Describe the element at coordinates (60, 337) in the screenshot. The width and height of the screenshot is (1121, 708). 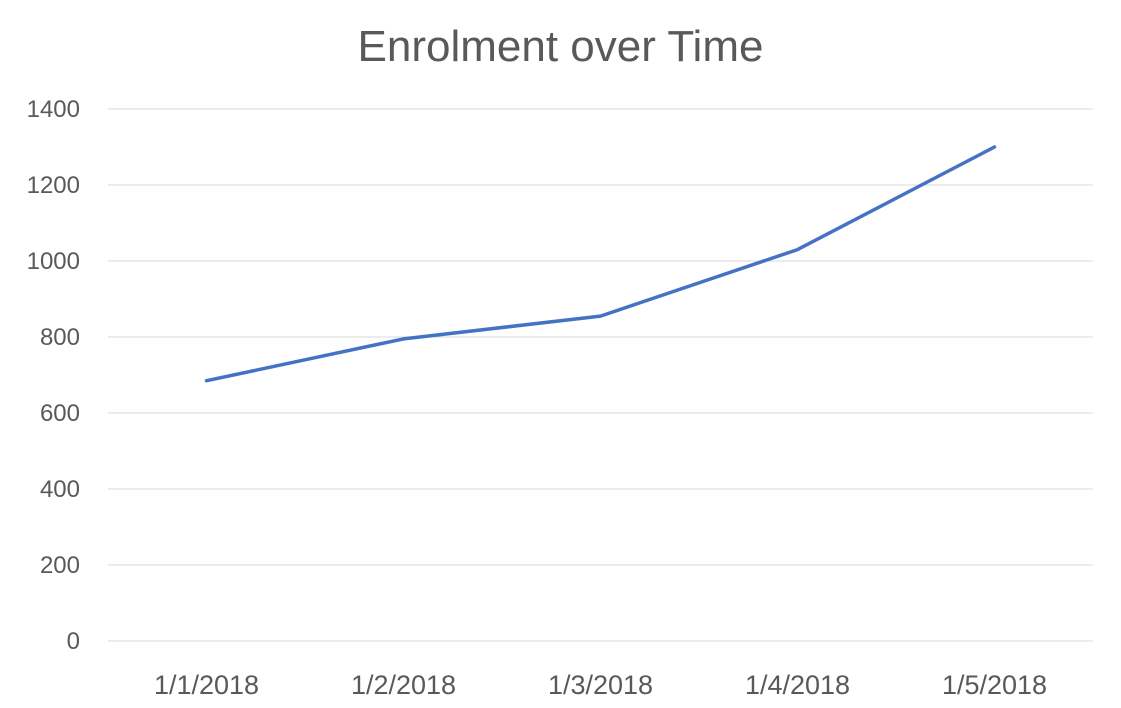
I see `y-tick-label: 800` at that location.